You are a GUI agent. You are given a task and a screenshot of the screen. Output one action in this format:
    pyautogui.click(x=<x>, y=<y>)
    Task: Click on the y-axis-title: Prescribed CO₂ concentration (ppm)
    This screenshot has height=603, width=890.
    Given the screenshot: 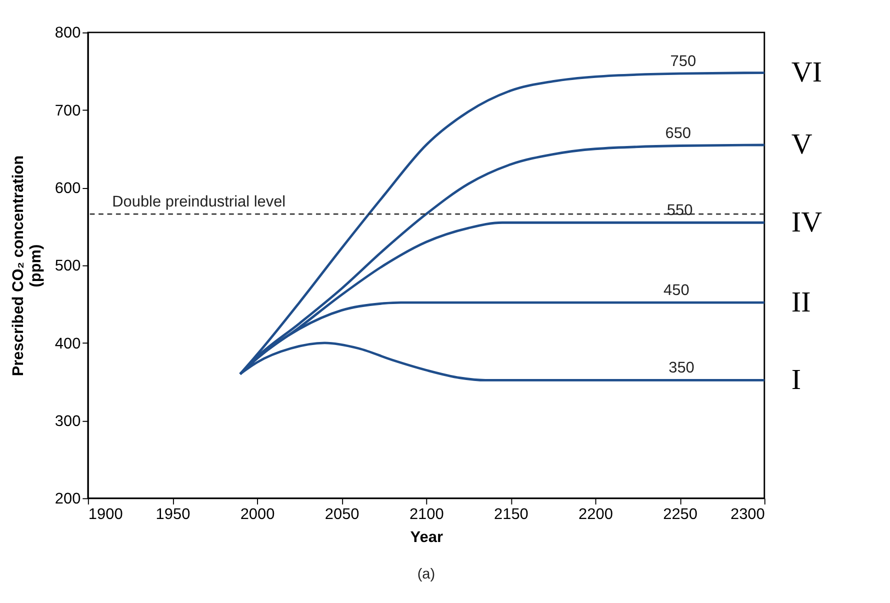 What is the action you would take?
    pyautogui.click(x=27, y=265)
    